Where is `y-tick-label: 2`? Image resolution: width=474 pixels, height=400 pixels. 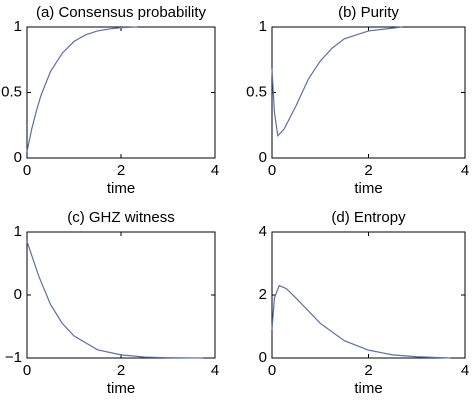
y-tick-label: 2 is located at coordinates (263, 294).